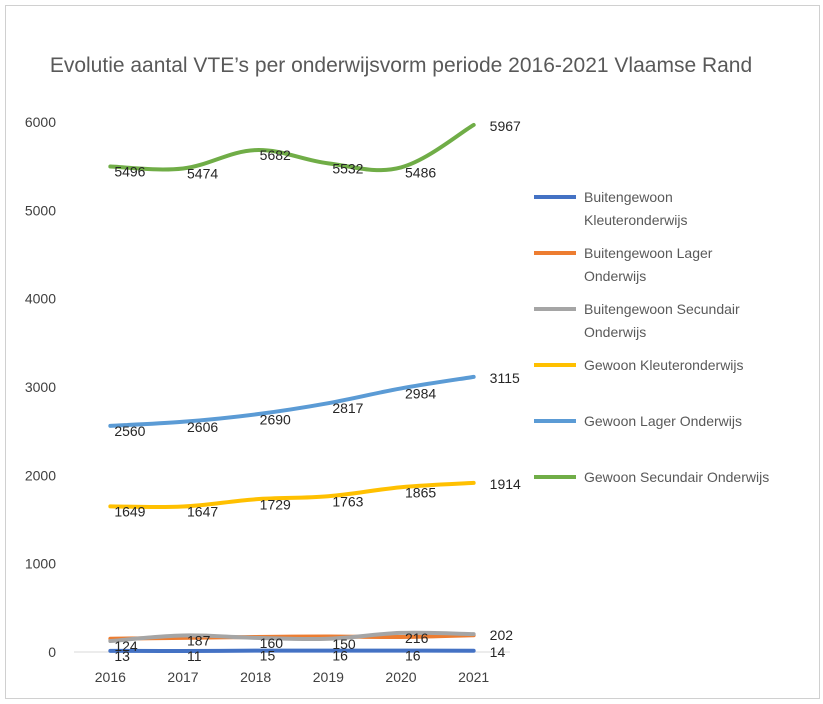 Image resolution: width=823 pixels, height=704 pixels. I want to click on x-tick-label: 2018, so click(255, 677).